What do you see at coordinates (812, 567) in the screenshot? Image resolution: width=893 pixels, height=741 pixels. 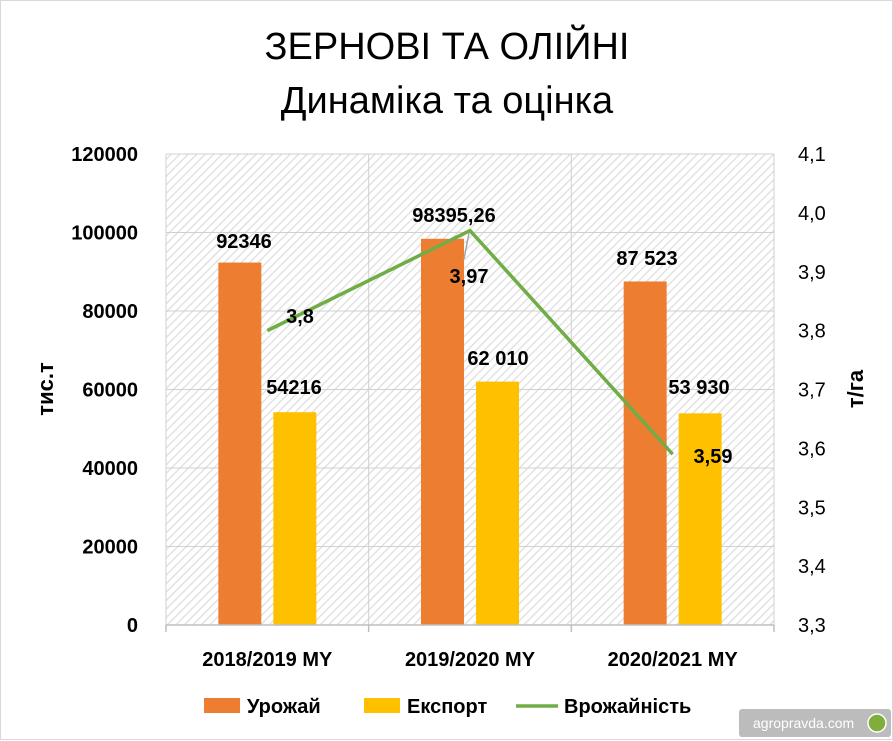 I see `right-axis-tick: 3,4` at bounding box center [812, 567].